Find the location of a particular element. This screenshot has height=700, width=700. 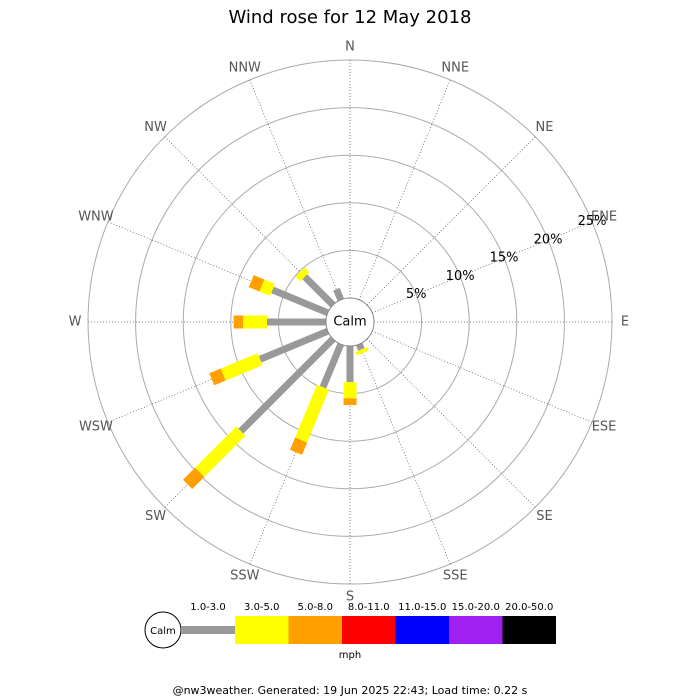

legend-calm-label: Calm is located at coordinates (163, 631).